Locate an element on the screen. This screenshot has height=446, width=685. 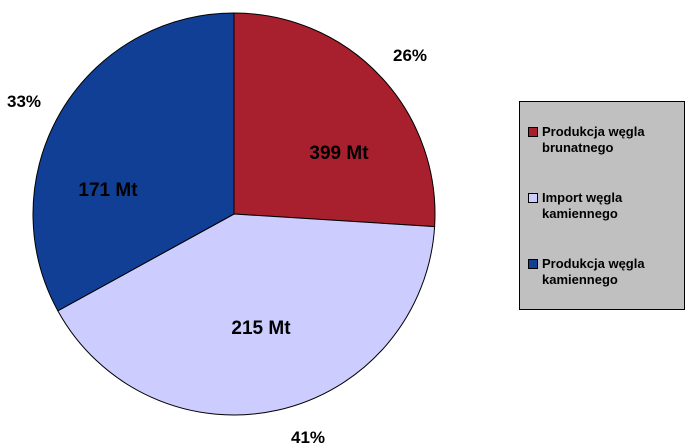
legend-item-coal-import: Import węgla kamiennego is located at coordinates (606, 206).